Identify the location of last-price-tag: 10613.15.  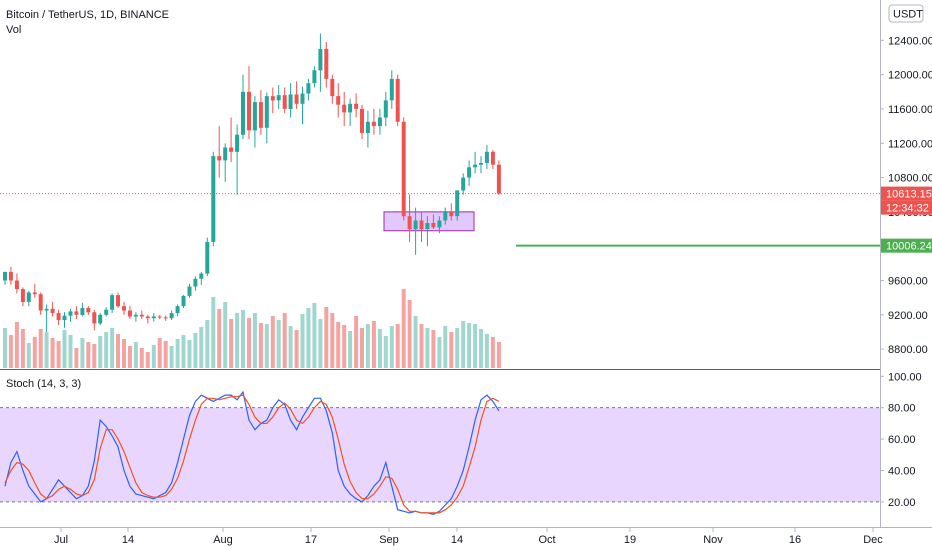
(906, 193).